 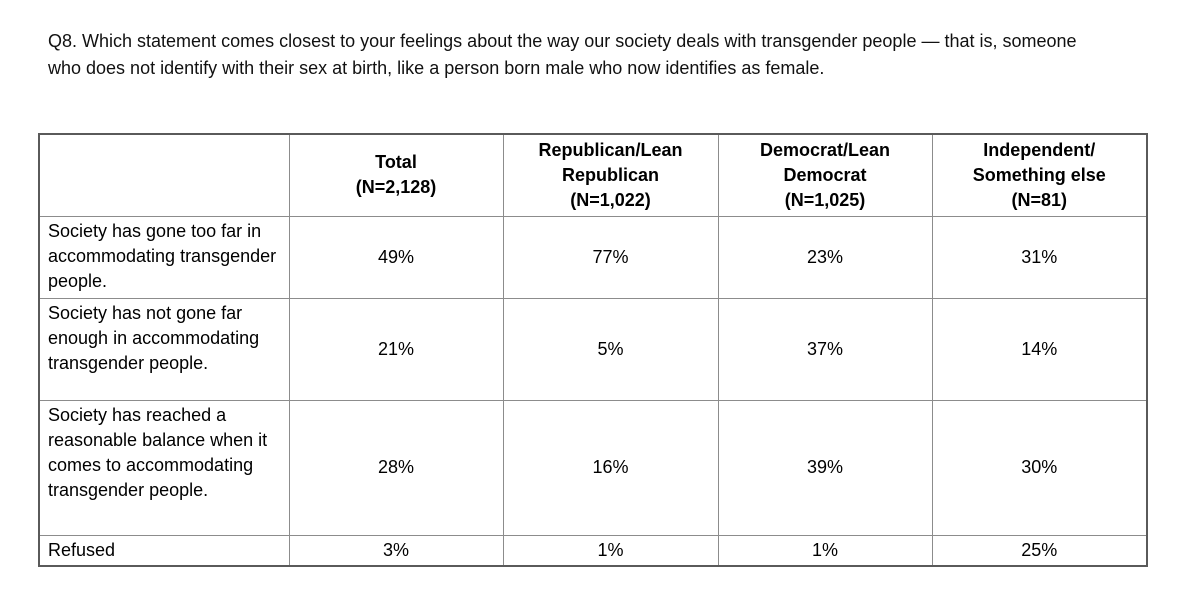 I want to click on value-cell: 49%, so click(x=396, y=257).